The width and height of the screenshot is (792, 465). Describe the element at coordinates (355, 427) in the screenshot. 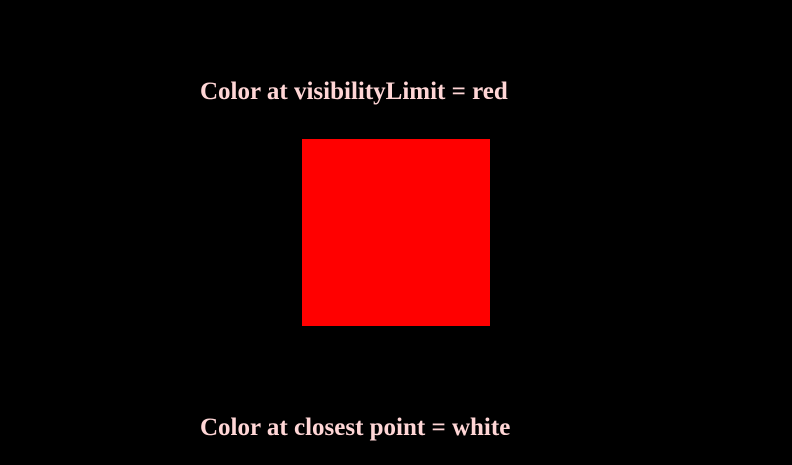

I see `closest-point-label: Color at closest point = white` at that location.